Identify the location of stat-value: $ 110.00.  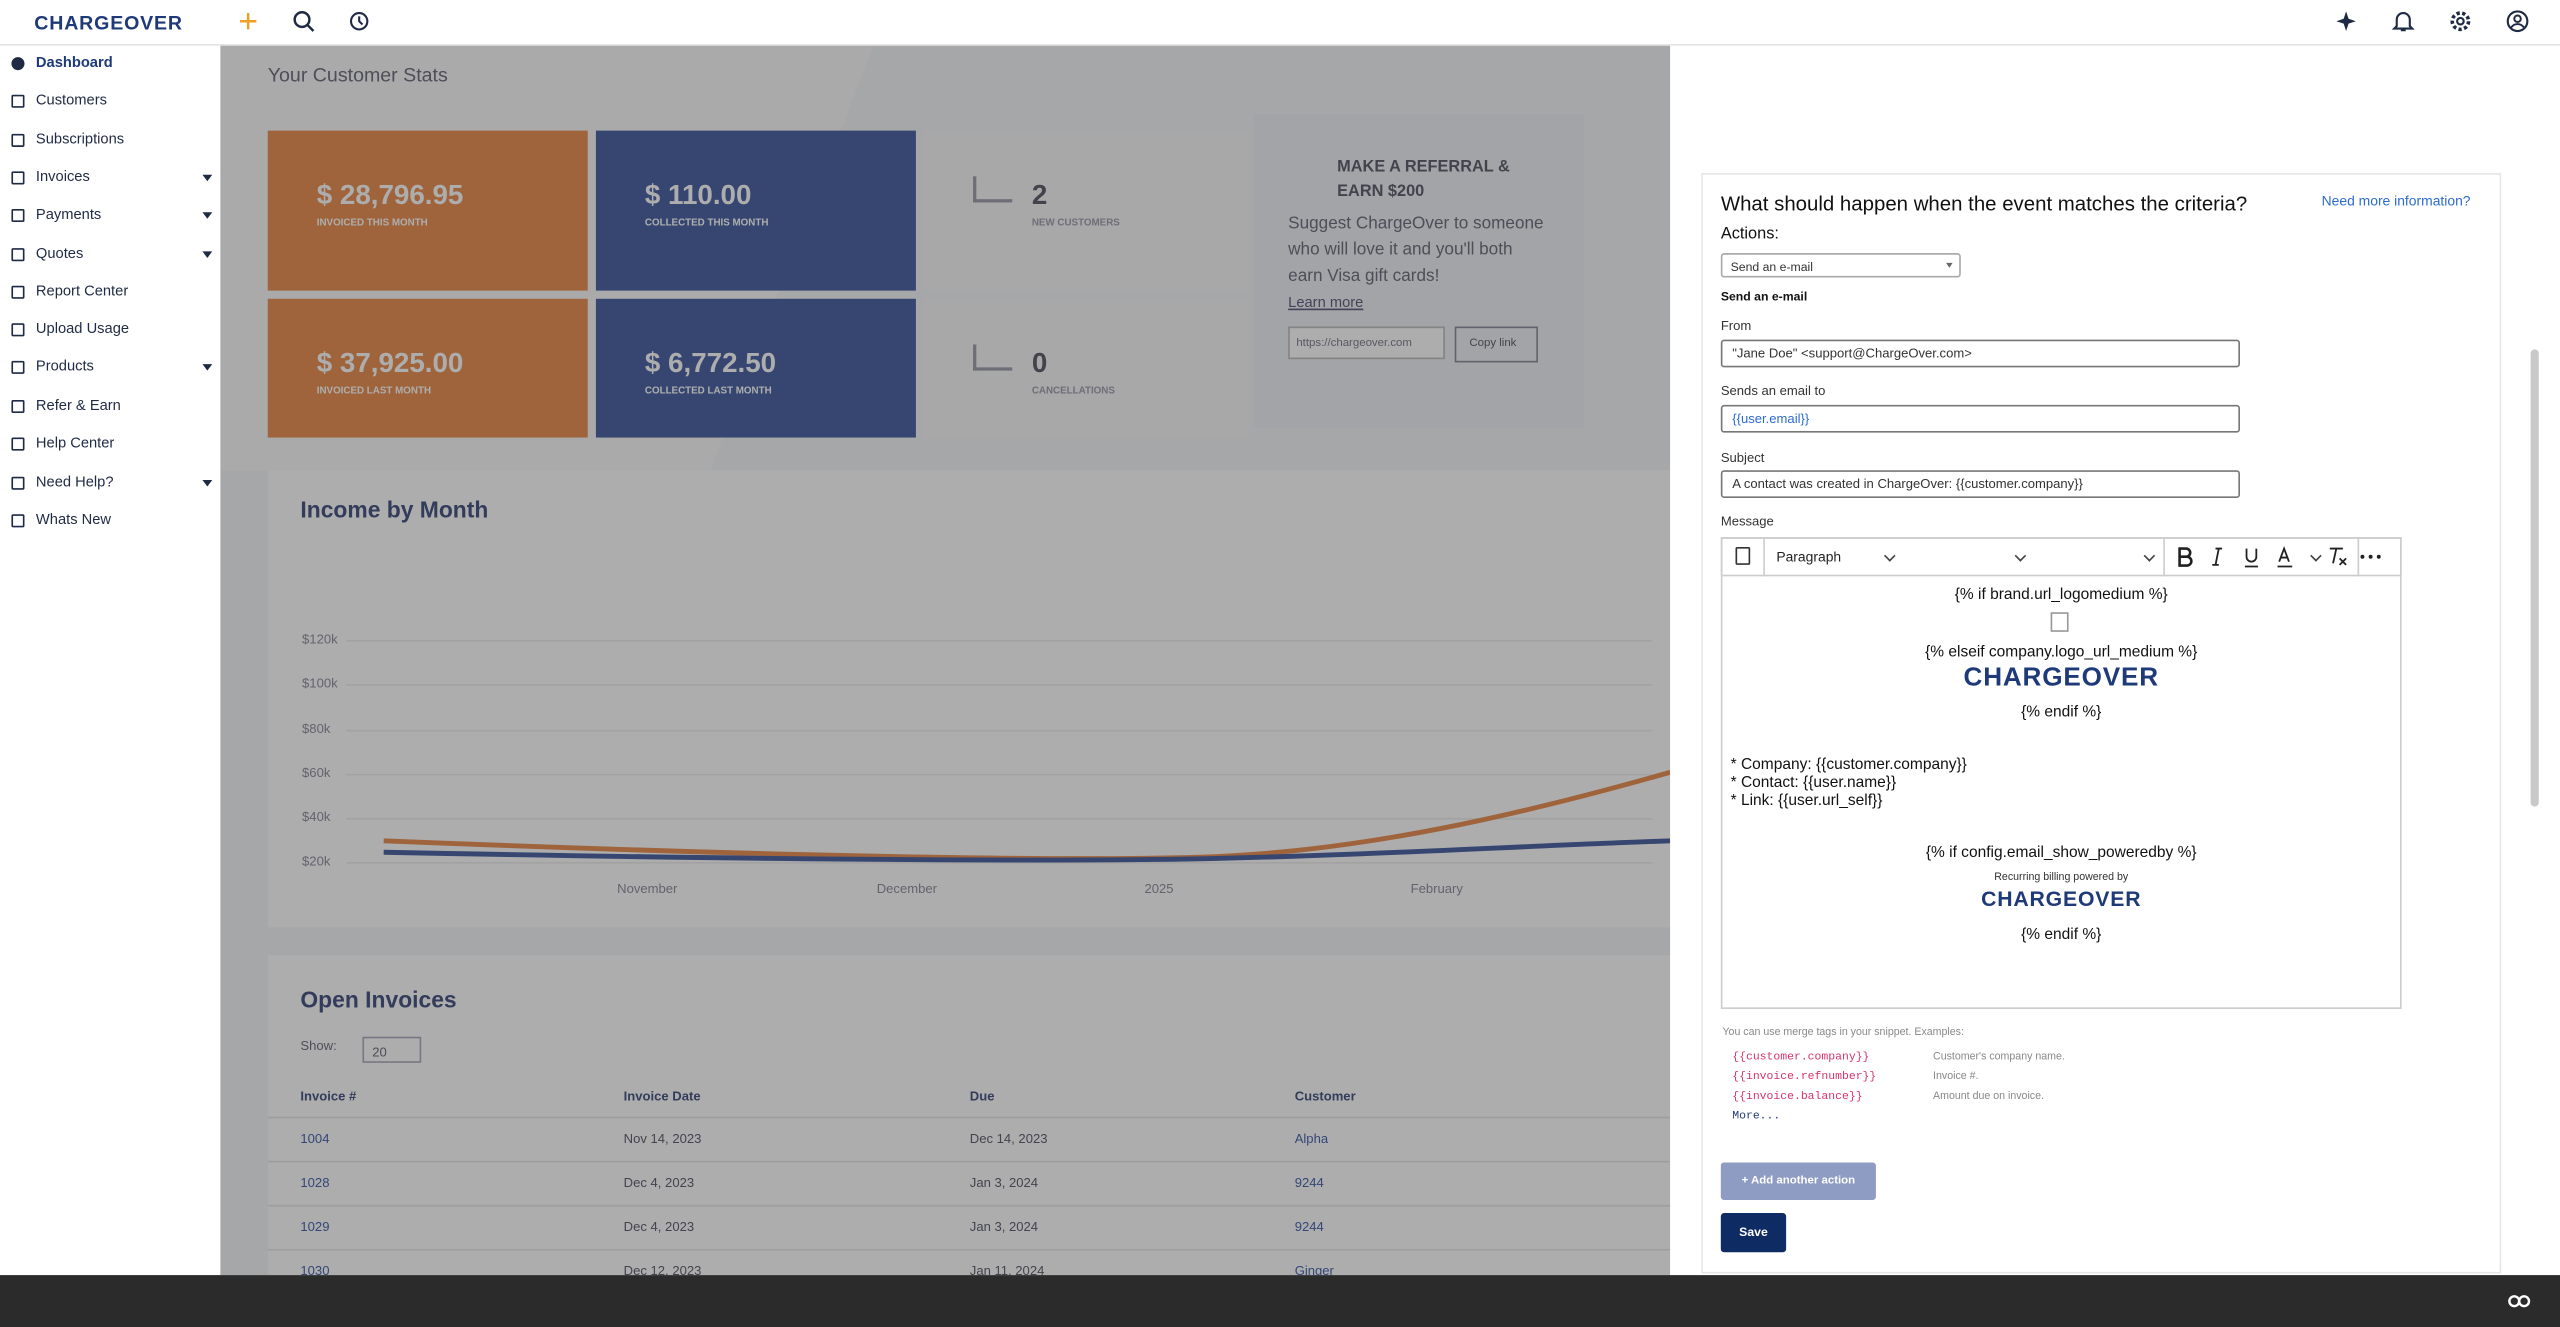
(698, 195).